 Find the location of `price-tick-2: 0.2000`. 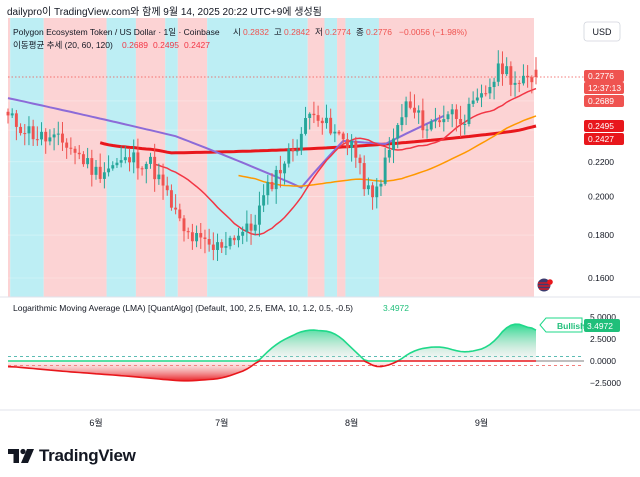

price-tick-2: 0.2000 is located at coordinates (601, 197).